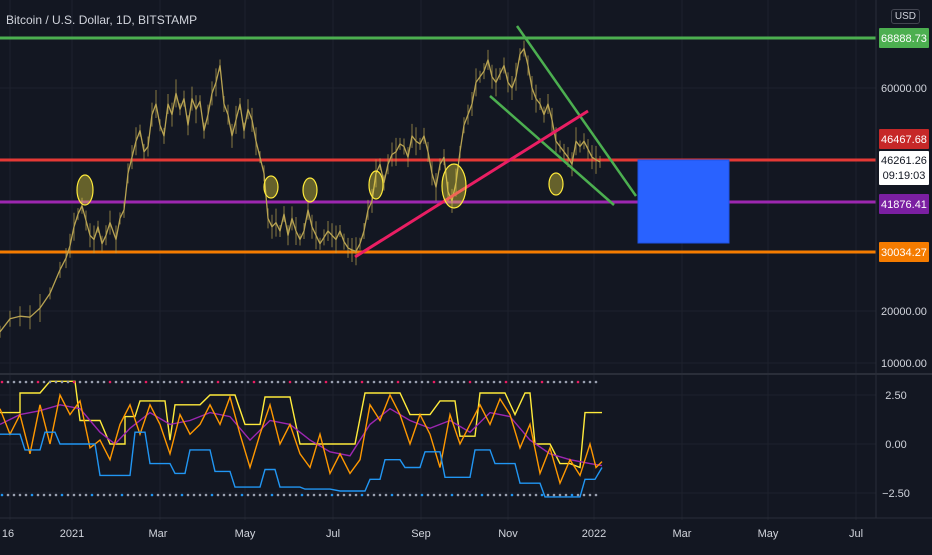 Image resolution: width=932 pixels, height=555 pixels. Describe the element at coordinates (904, 161) in the screenshot. I see `current-price-text: 46261.26` at that location.